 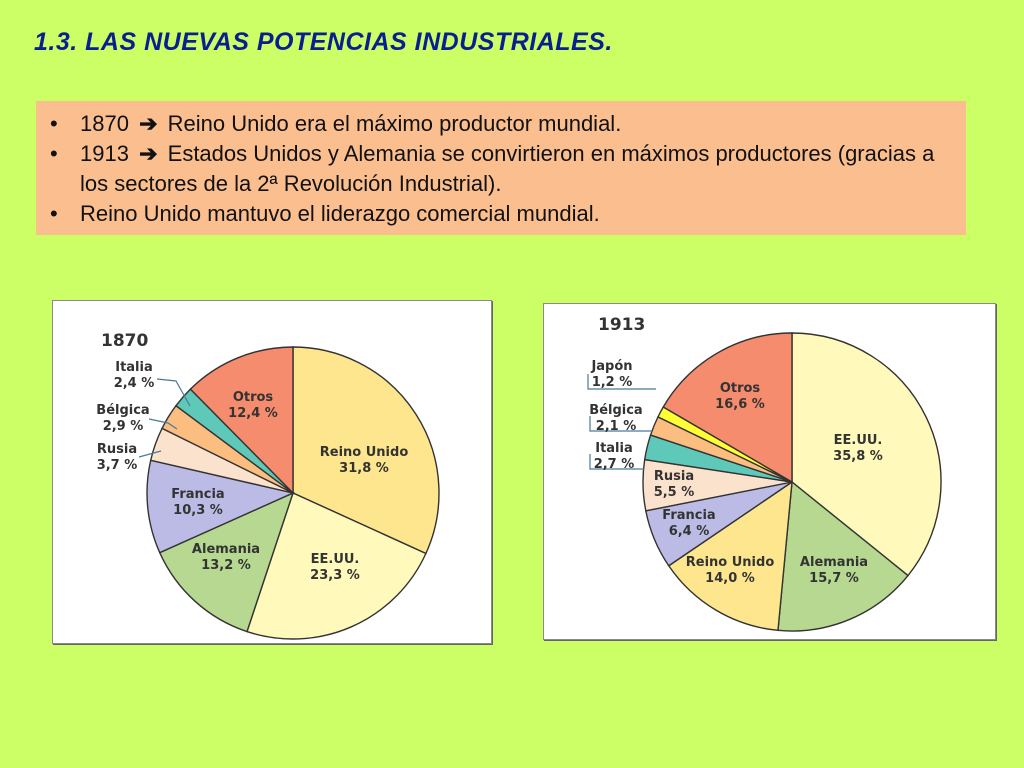 I want to click on chart-title-1913: 1913, so click(x=621, y=325).